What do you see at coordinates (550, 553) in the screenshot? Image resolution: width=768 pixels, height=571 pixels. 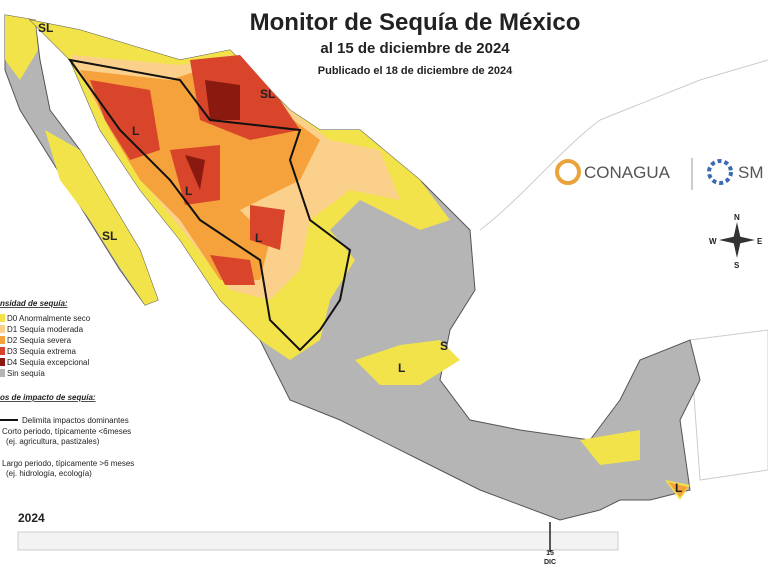 I see `timeline-day: 15` at bounding box center [550, 553].